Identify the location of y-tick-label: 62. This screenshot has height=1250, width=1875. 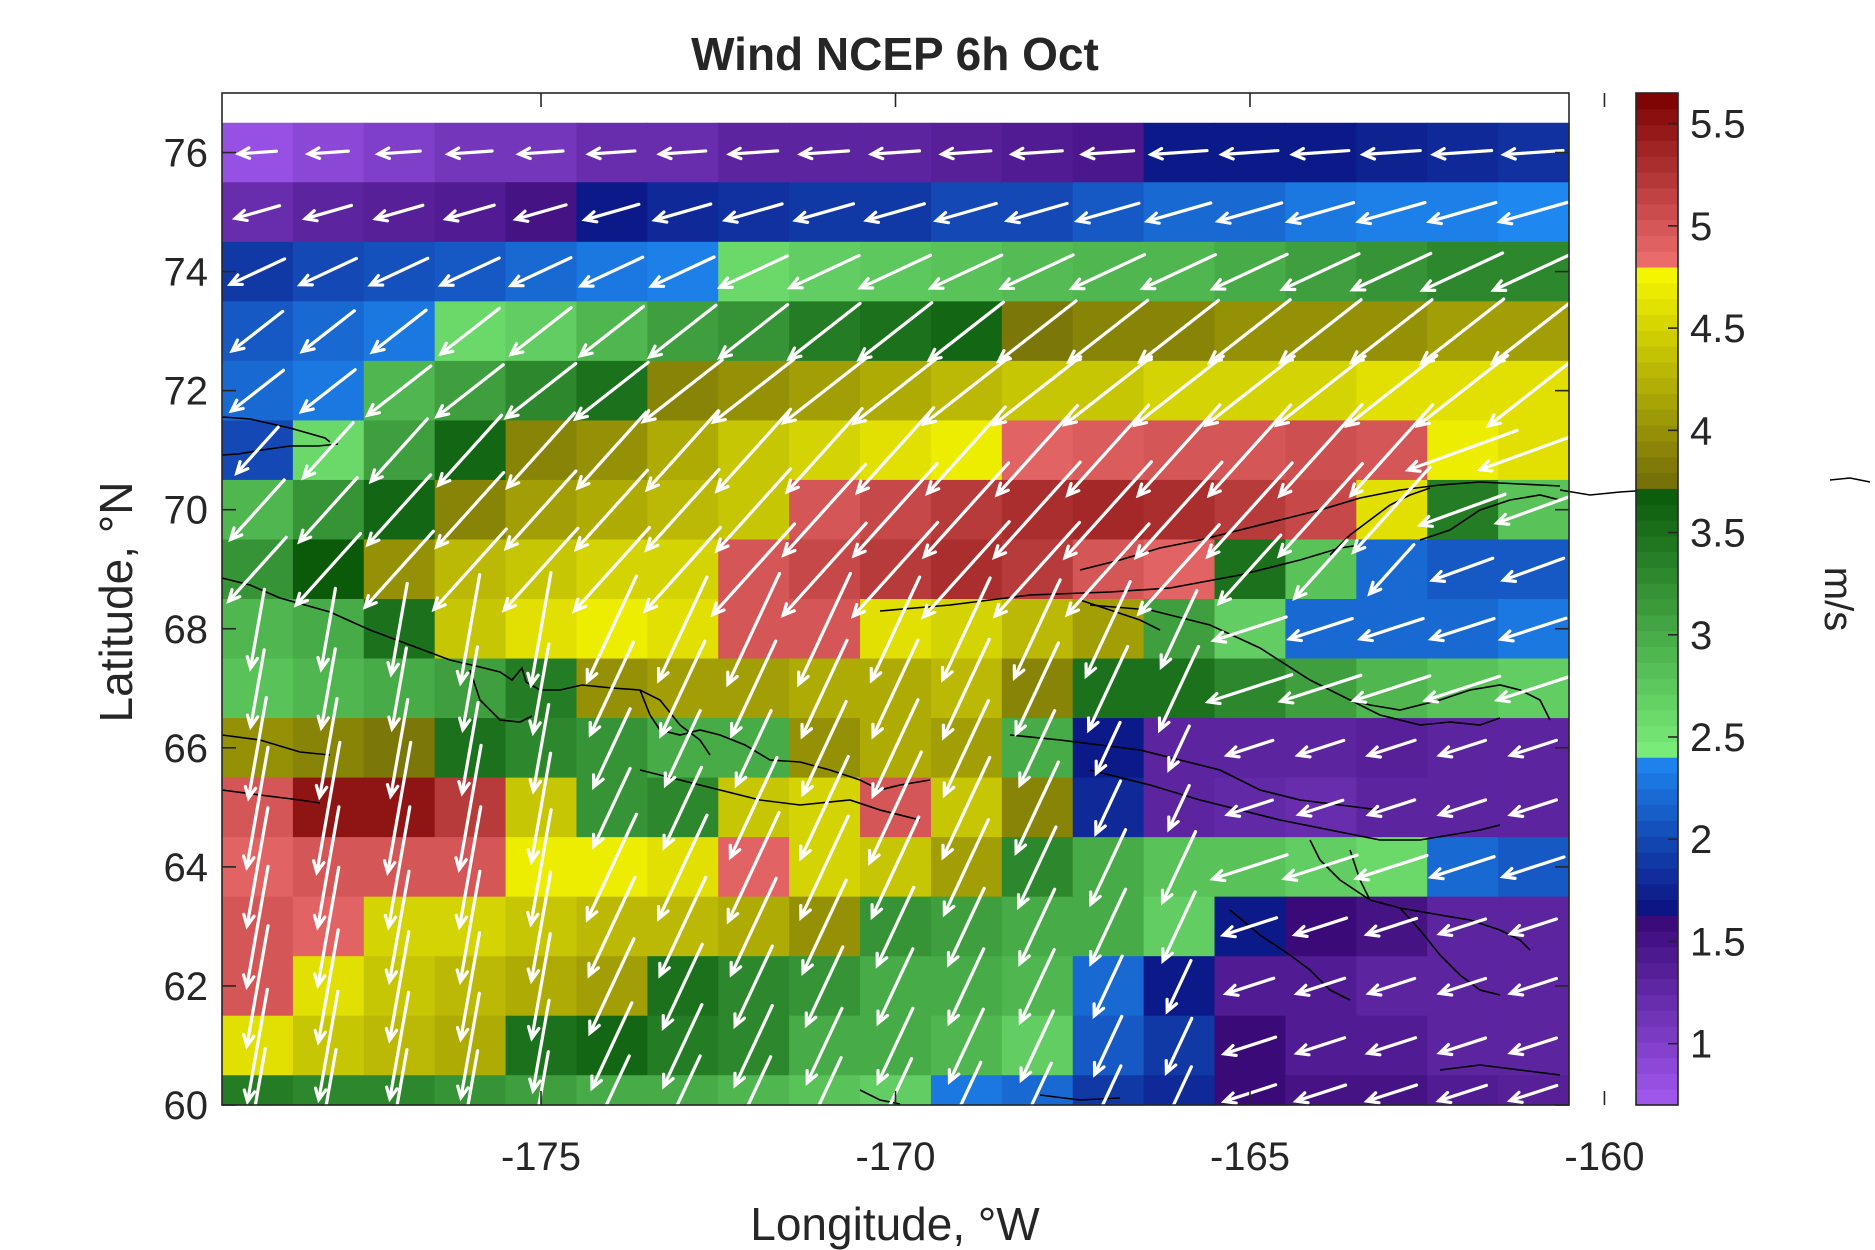
(186, 987).